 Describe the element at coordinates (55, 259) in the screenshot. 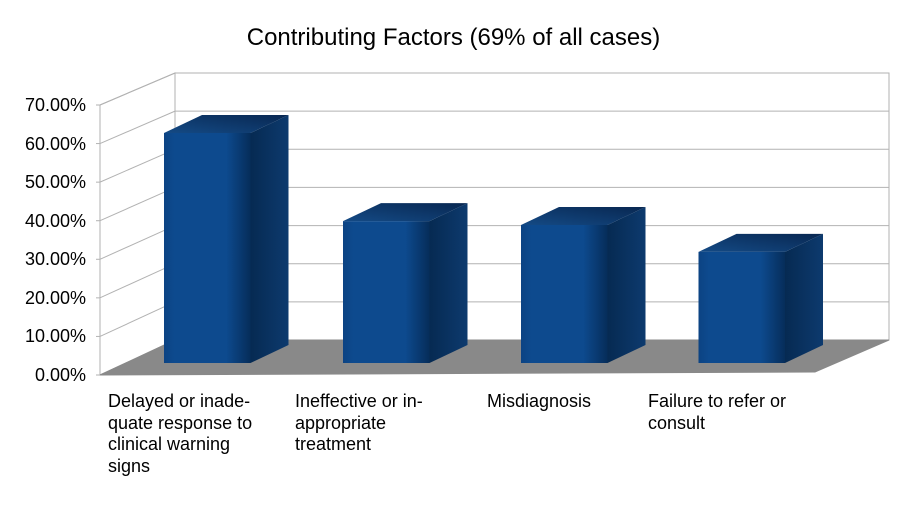

I see `y-tick-label-30.00%: 30.00%` at that location.